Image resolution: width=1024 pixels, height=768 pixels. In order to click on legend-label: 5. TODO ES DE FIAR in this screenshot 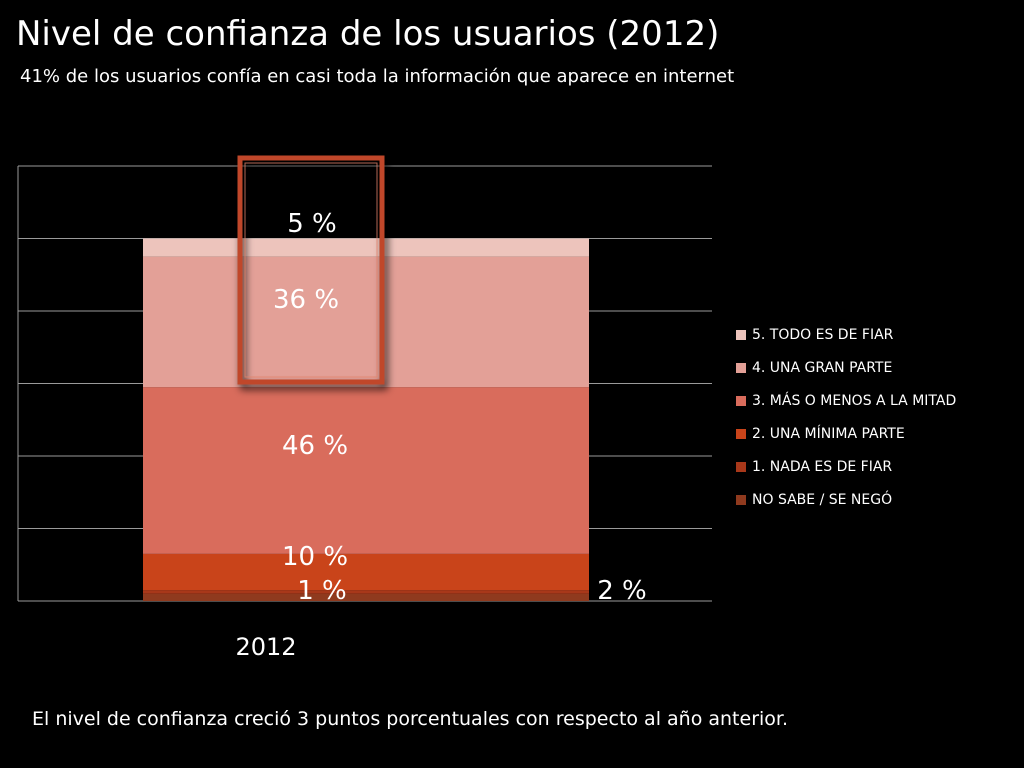, I will do `click(823, 334)`.